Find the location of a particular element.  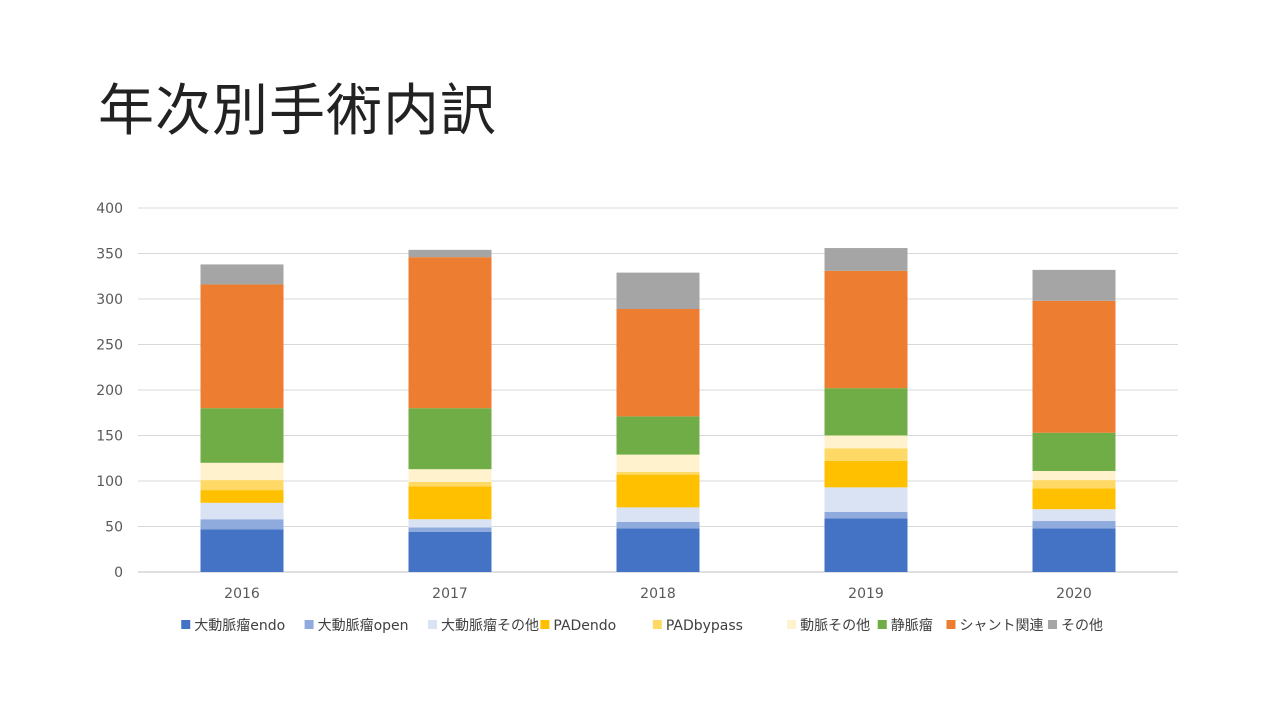

y-tick-label: 400 is located at coordinates (109, 209).